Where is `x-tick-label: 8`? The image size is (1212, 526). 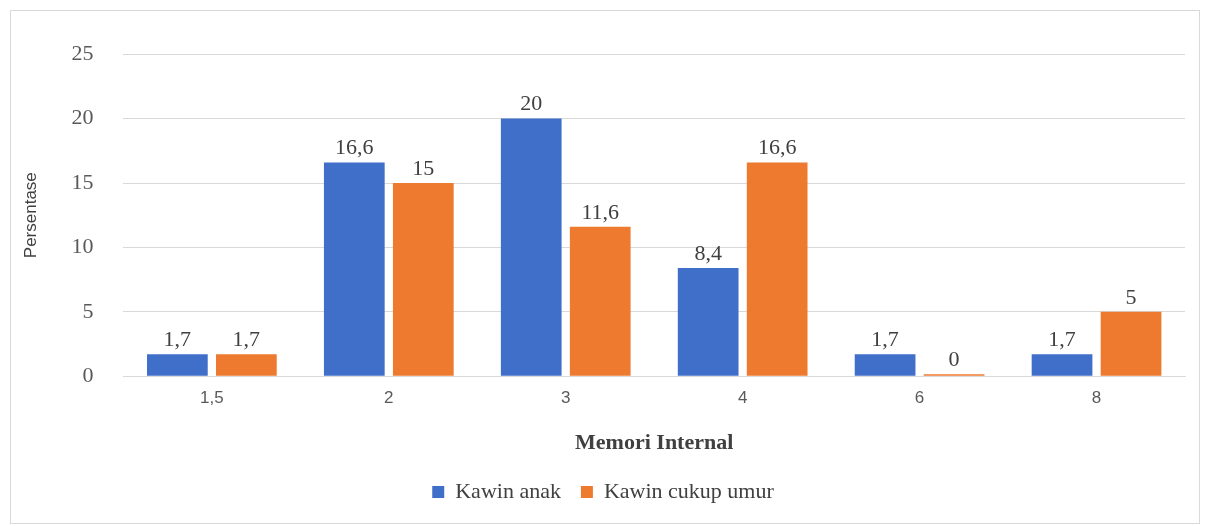
x-tick-label: 8 is located at coordinates (1096, 398).